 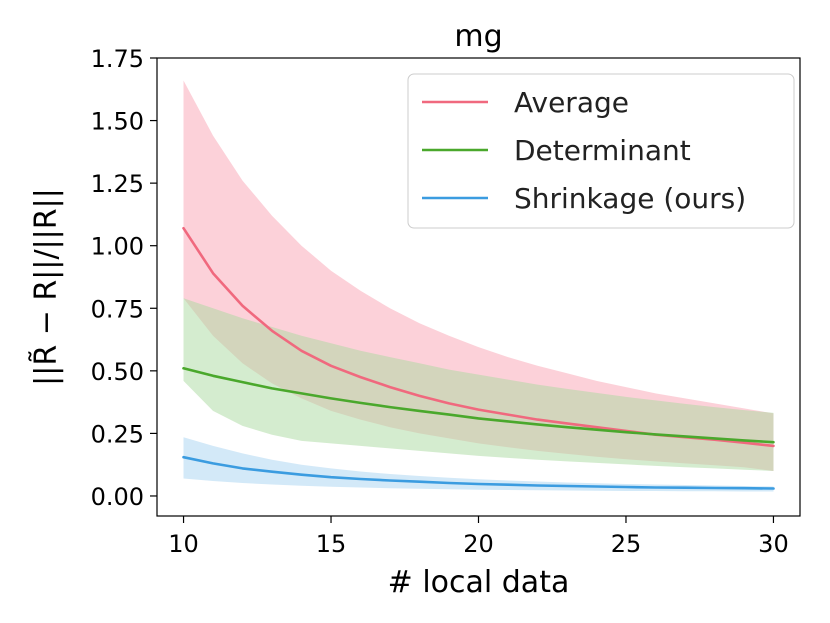 What do you see at coordinates (478, 472) in the screenshot?
I see `line-shrinkage-ours` at bounding box center [478, 472].